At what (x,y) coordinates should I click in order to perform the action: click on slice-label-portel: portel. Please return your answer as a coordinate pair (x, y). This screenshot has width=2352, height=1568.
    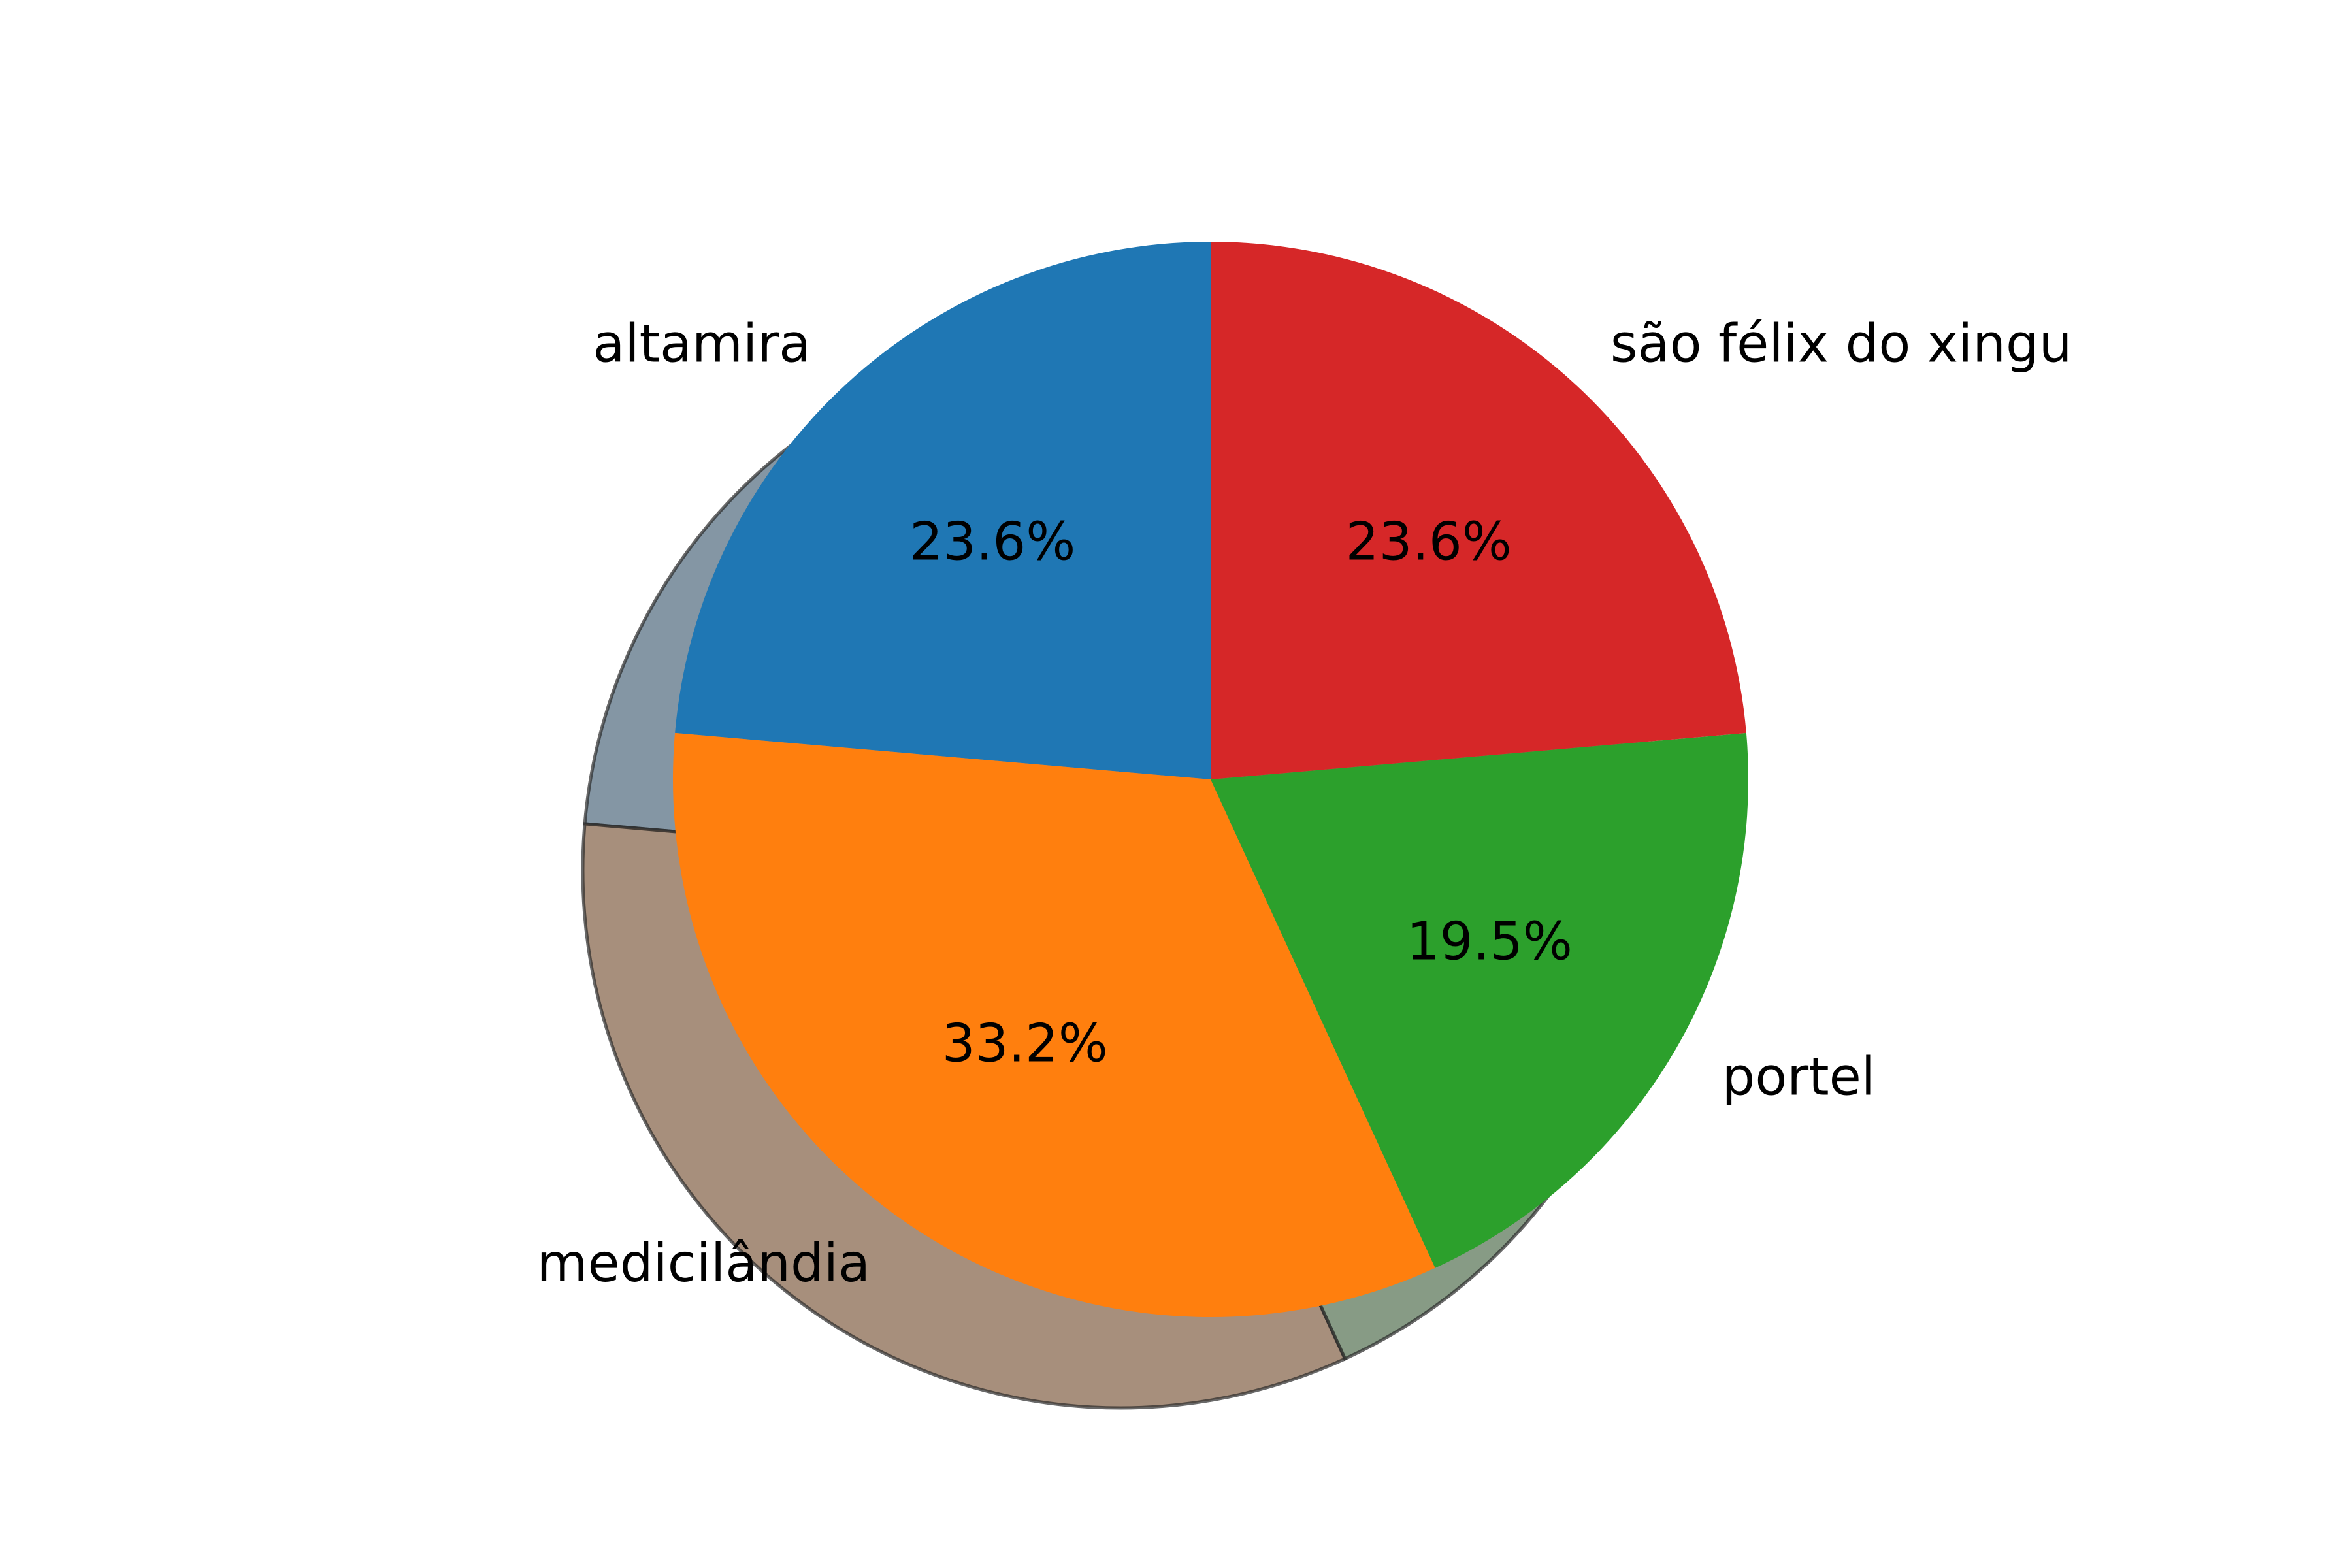
    Looking at the image, I should click on (1799, 1077).